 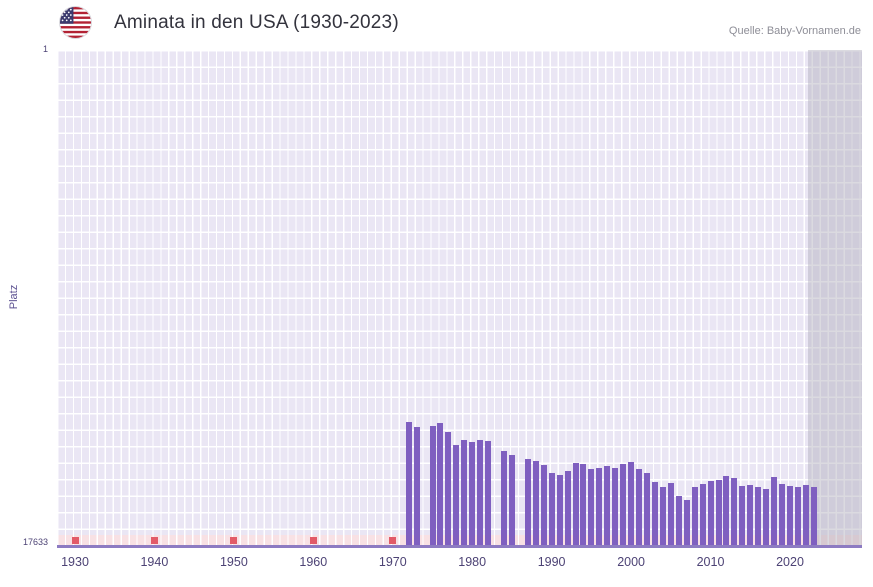 What do you see at coordinates (631, 562) in the screenshot?
I see `x-tick-label-2000: 2000` at bounding box center [631, 562].